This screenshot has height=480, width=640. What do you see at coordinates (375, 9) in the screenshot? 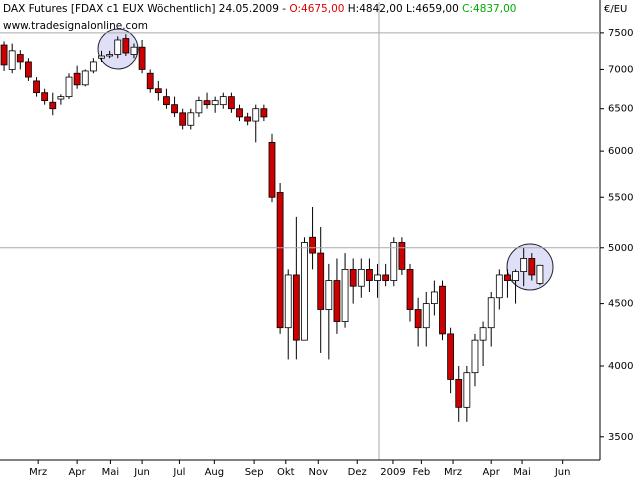
I see `high-label: H:4842,00` at bounding box center [375, 9].